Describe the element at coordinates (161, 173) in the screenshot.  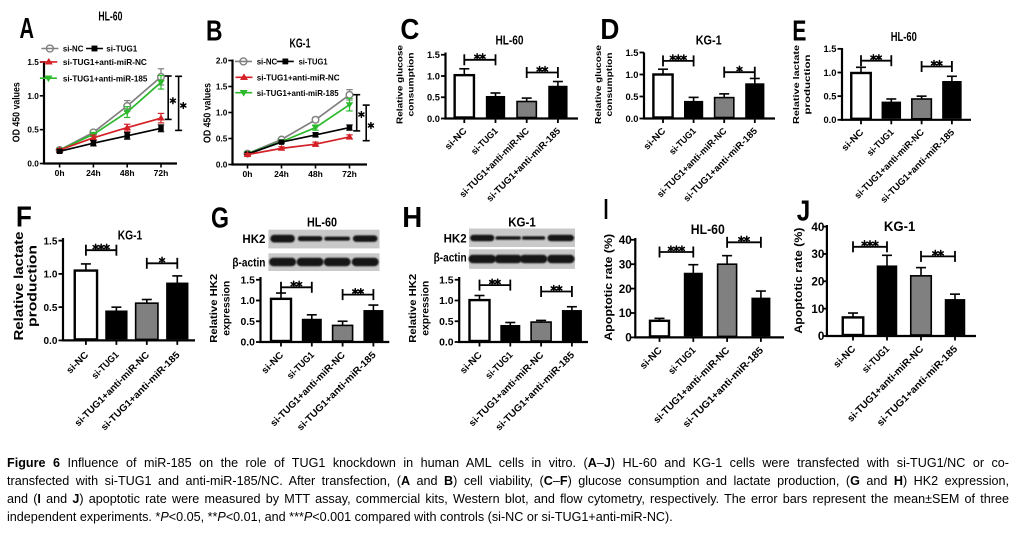
I see `svg-text: 72h` at that location.